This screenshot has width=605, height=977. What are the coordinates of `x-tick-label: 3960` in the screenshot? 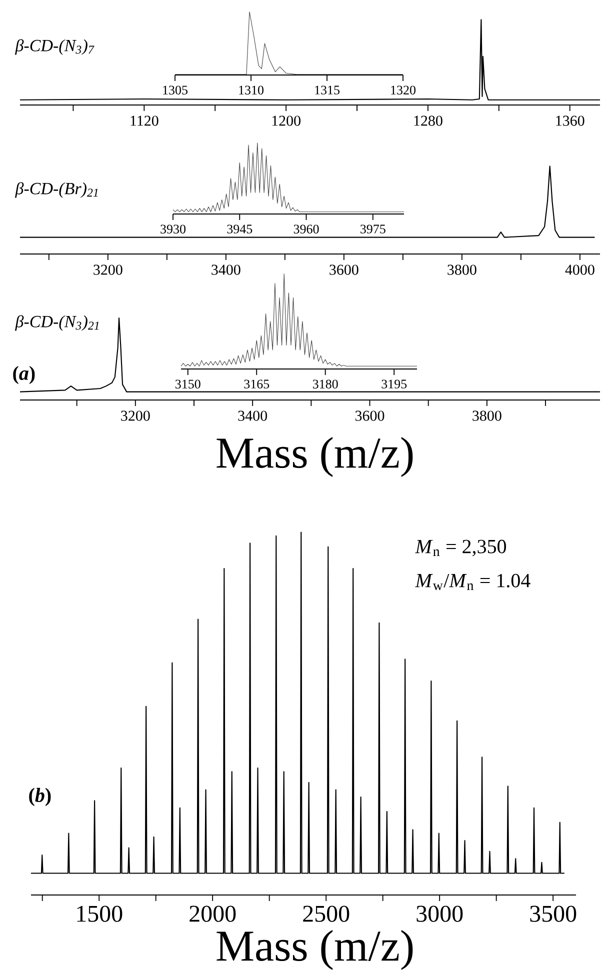 It's located at (306, 229).